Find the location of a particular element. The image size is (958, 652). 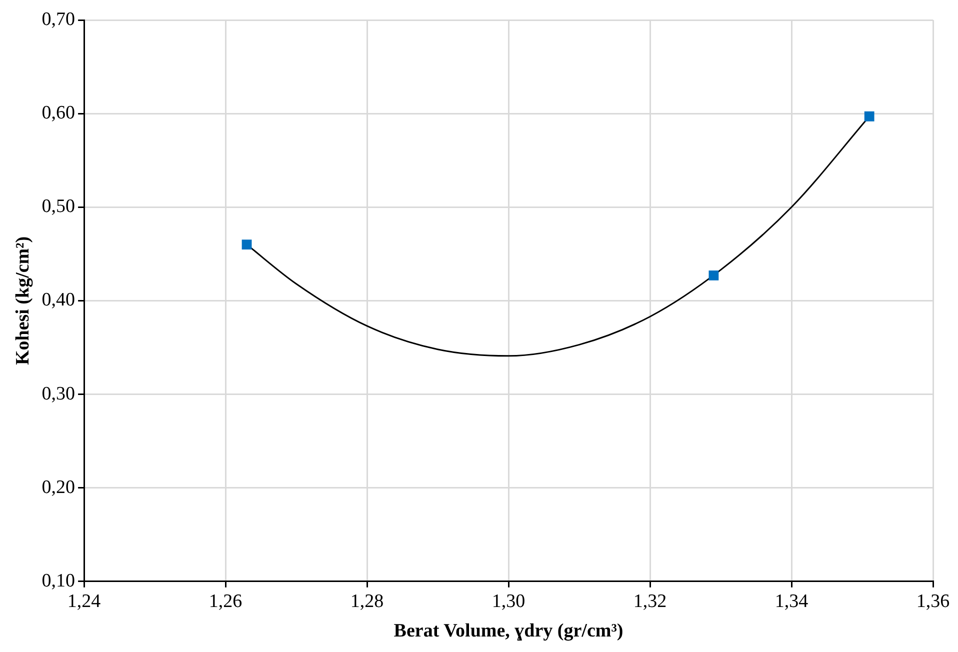

y-tick-label: 0,50 is located at coordinates (59, 207).